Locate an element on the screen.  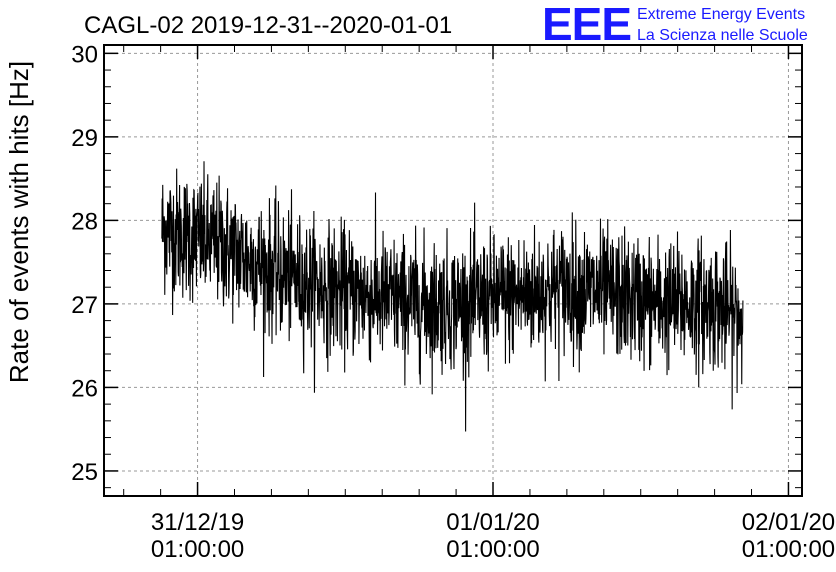
logo-mark: EEE is located at coordinates (586, 25).